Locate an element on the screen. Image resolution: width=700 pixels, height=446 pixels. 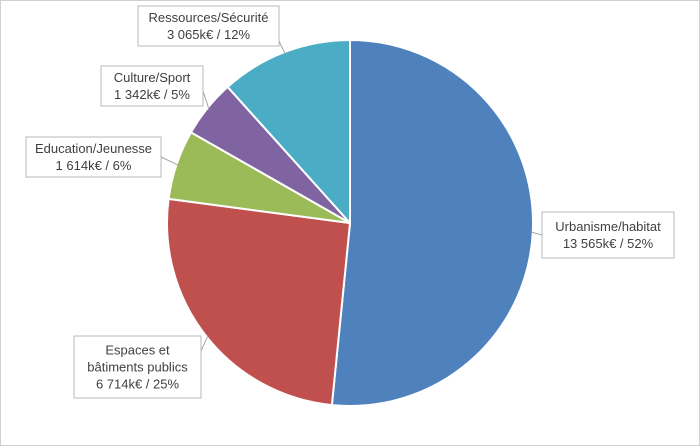
data-label-ressources-securite: Ressources/Sécurité 3 065k€ / 12% is located at coordinates (208, 26).